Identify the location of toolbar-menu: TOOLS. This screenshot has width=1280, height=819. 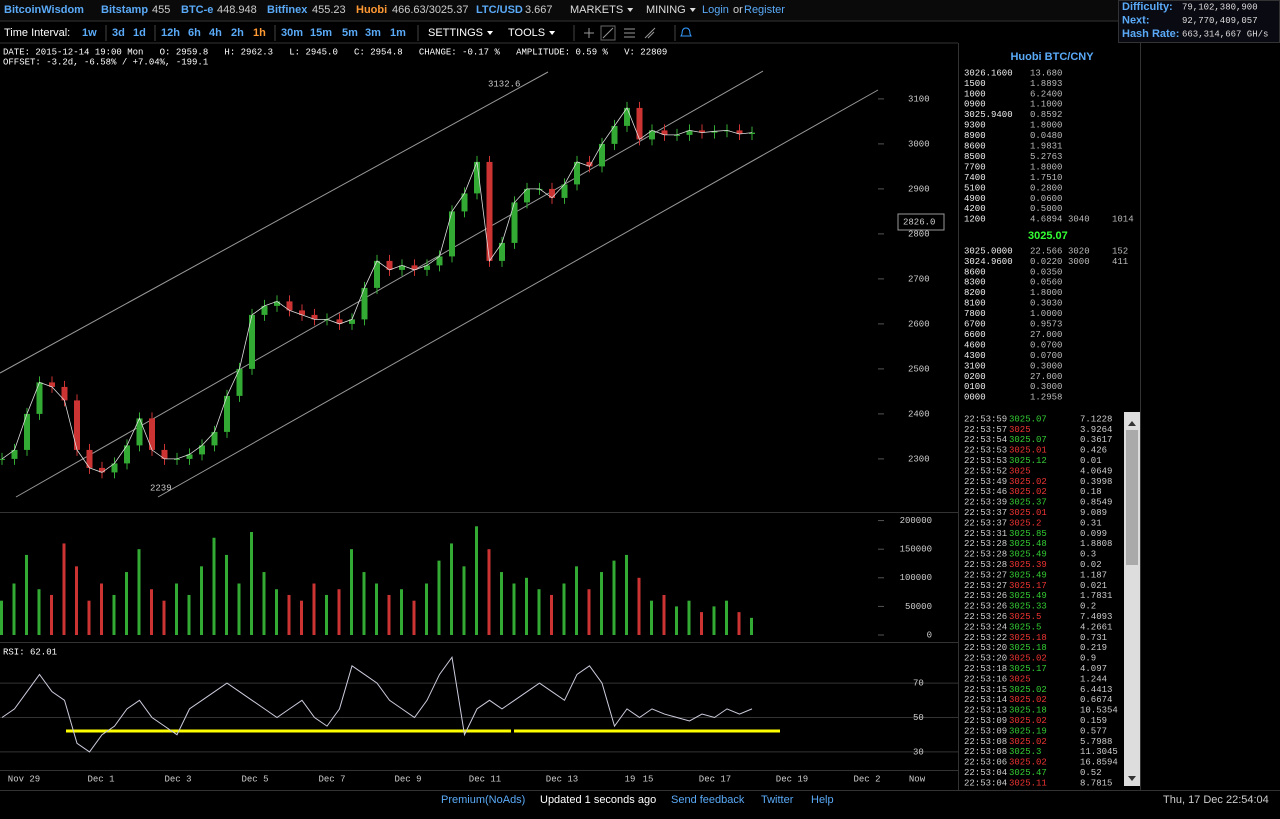
(526, 33).